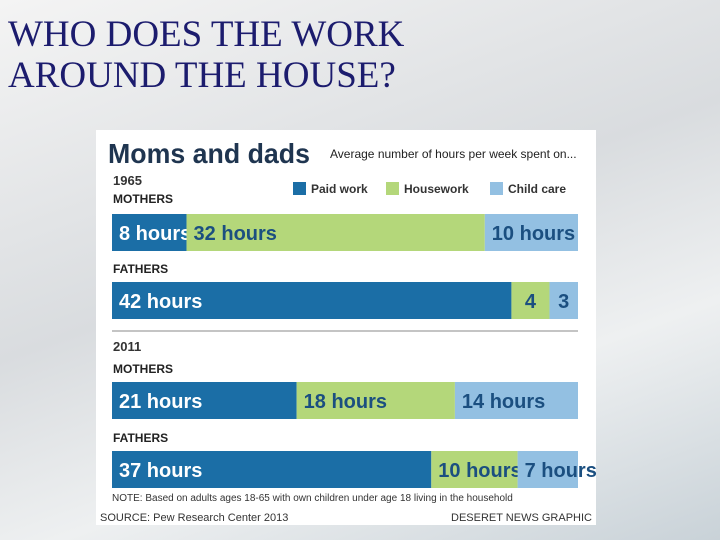 The image size is (720, 540). What do you see at coordinates (521, 518) in the screenshot?
I see `credit: DESERET NEWS GRAPHIC` at bounding box center [521, 518].